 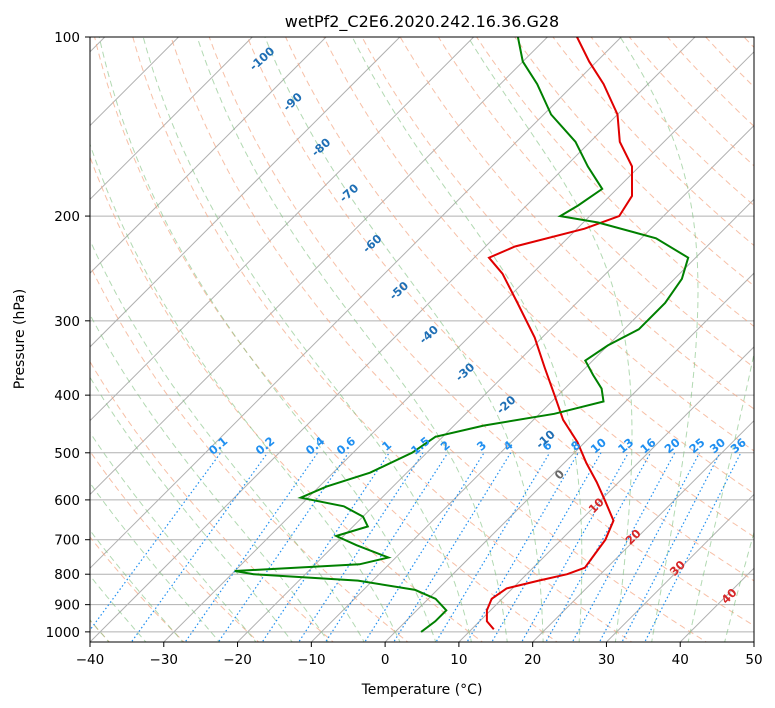 What do you see at coordinates (422, 22) in the screenshot?
I see `chart-title: wetPf2_C2E6.2020.242.16.36.G28` at bounding box center [422, 22].